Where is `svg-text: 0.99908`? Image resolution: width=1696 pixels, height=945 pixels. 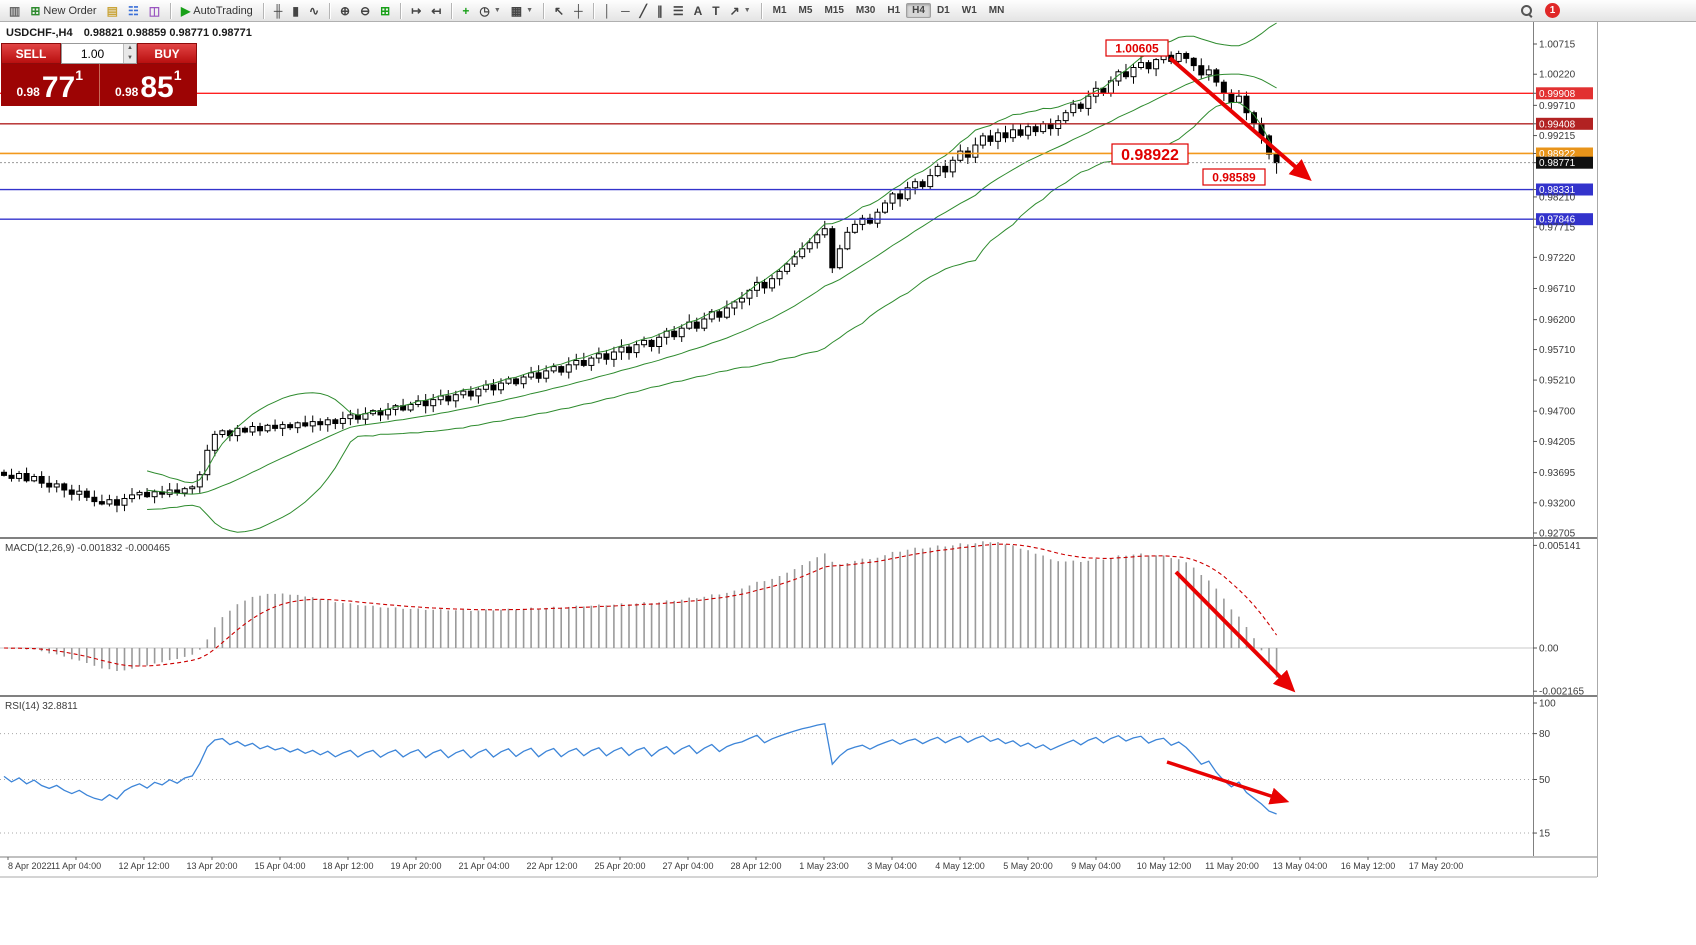
svg-text: 0.99908 is located at coordinates (1557, 94).